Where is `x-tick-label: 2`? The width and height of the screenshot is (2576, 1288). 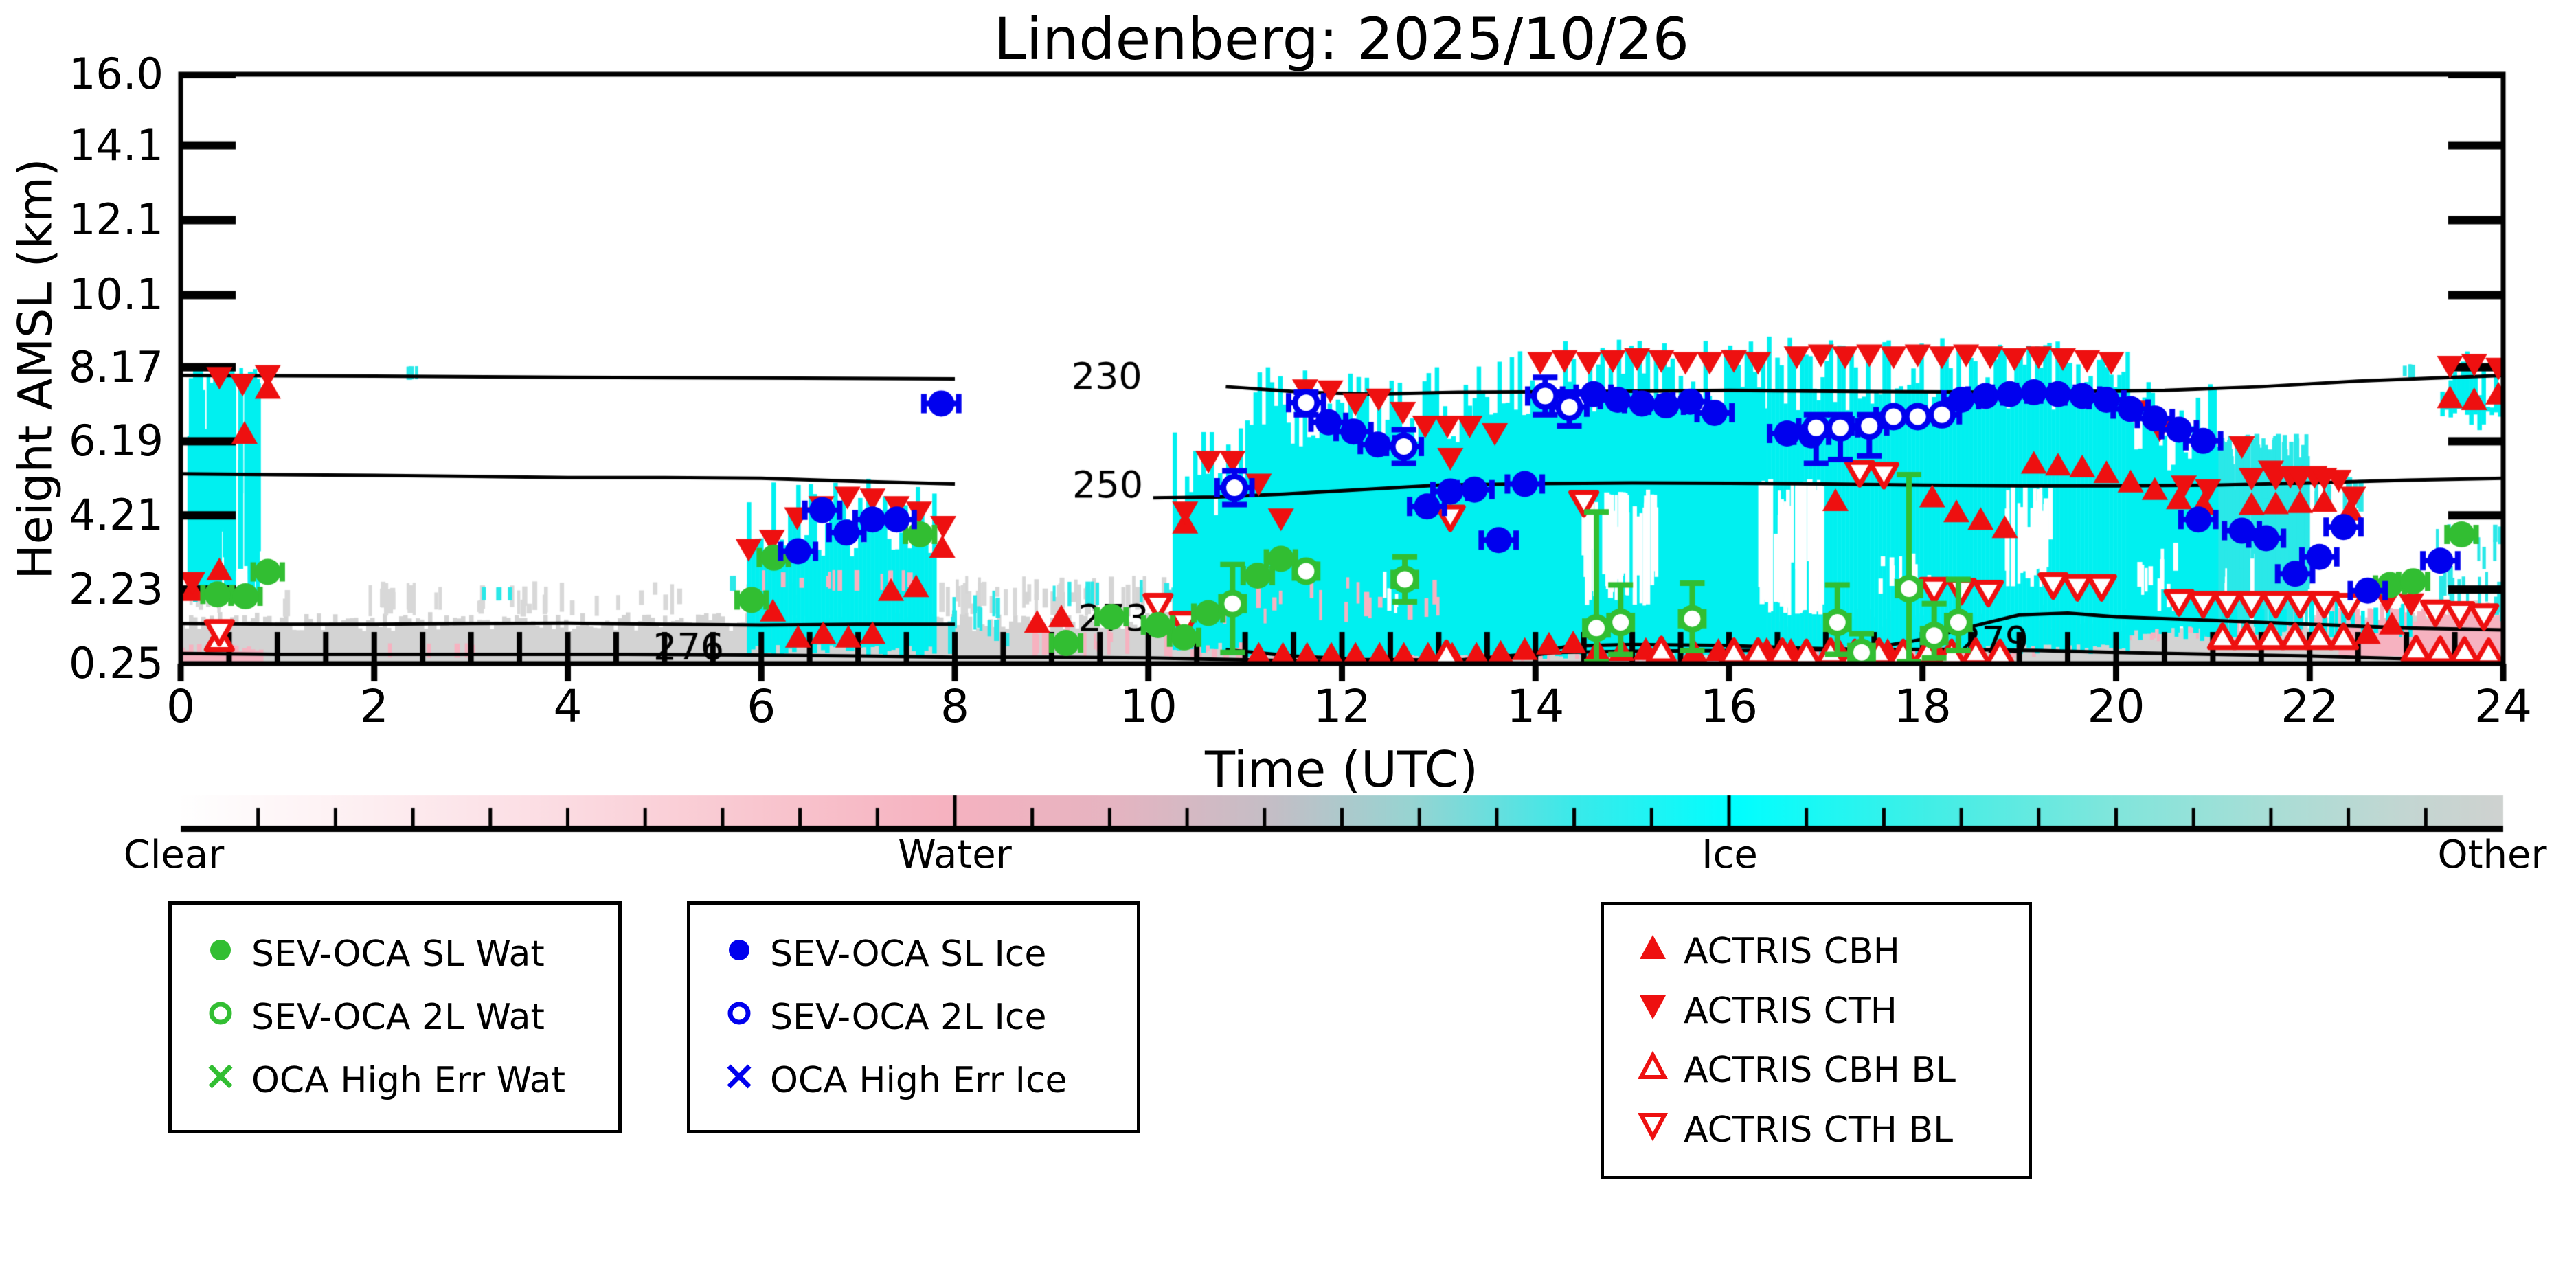
x-tick-label: 2 is located at coordinates (374, 706).